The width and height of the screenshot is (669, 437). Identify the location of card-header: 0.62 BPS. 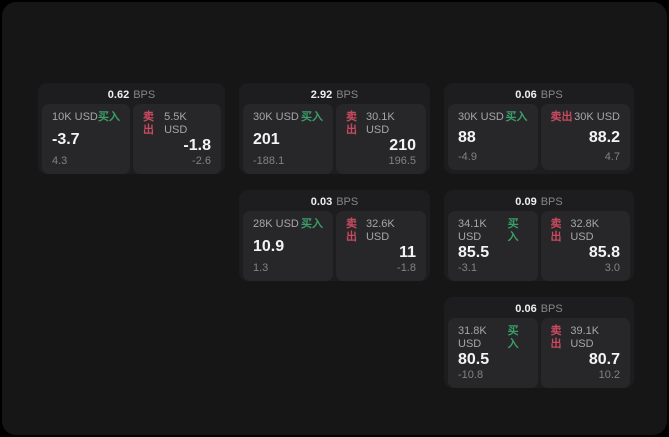
(131, 95).